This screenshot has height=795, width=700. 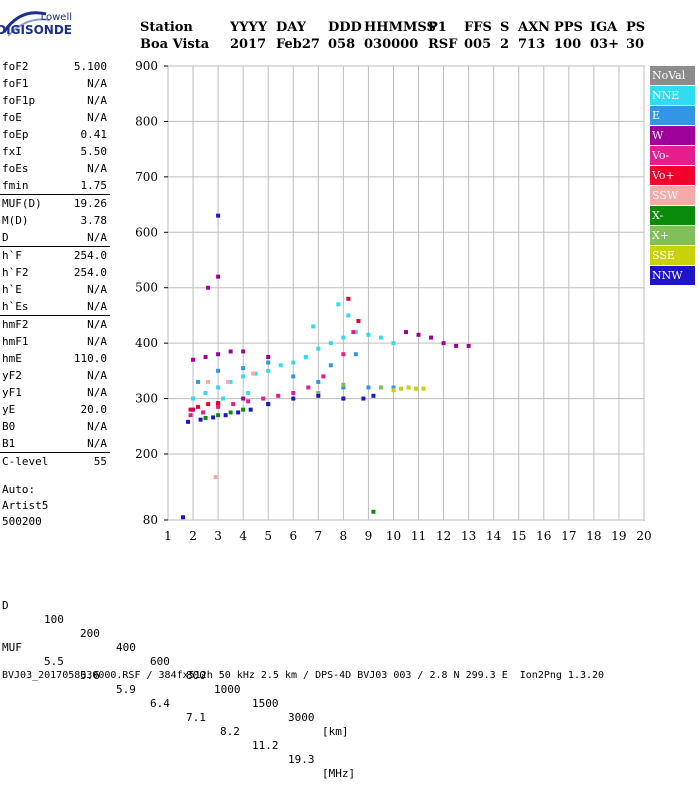 What do you see at coordinates (126, 647) in the screenshot?
I see `footer-d-value: 400` at bounding box center [126, 647].